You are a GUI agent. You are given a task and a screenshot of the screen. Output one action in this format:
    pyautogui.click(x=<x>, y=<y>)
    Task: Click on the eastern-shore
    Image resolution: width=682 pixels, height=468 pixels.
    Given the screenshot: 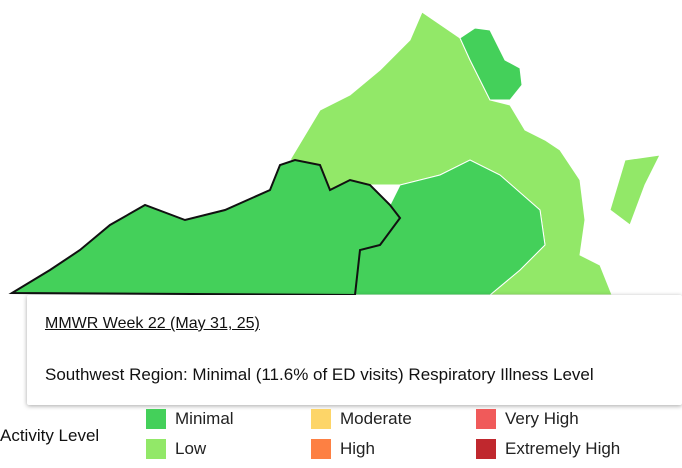 What is the action you would take?
    pyautogui.click(x=635, y=190)
    